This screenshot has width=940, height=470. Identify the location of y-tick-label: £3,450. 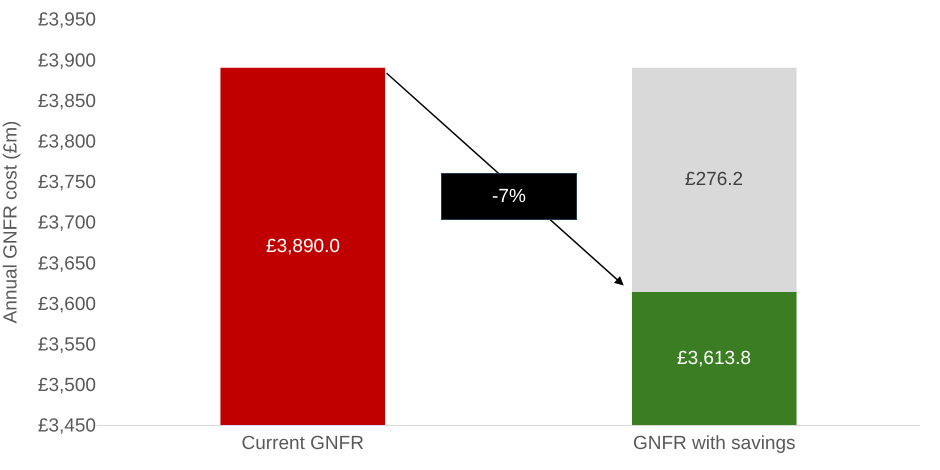
(67, 426).